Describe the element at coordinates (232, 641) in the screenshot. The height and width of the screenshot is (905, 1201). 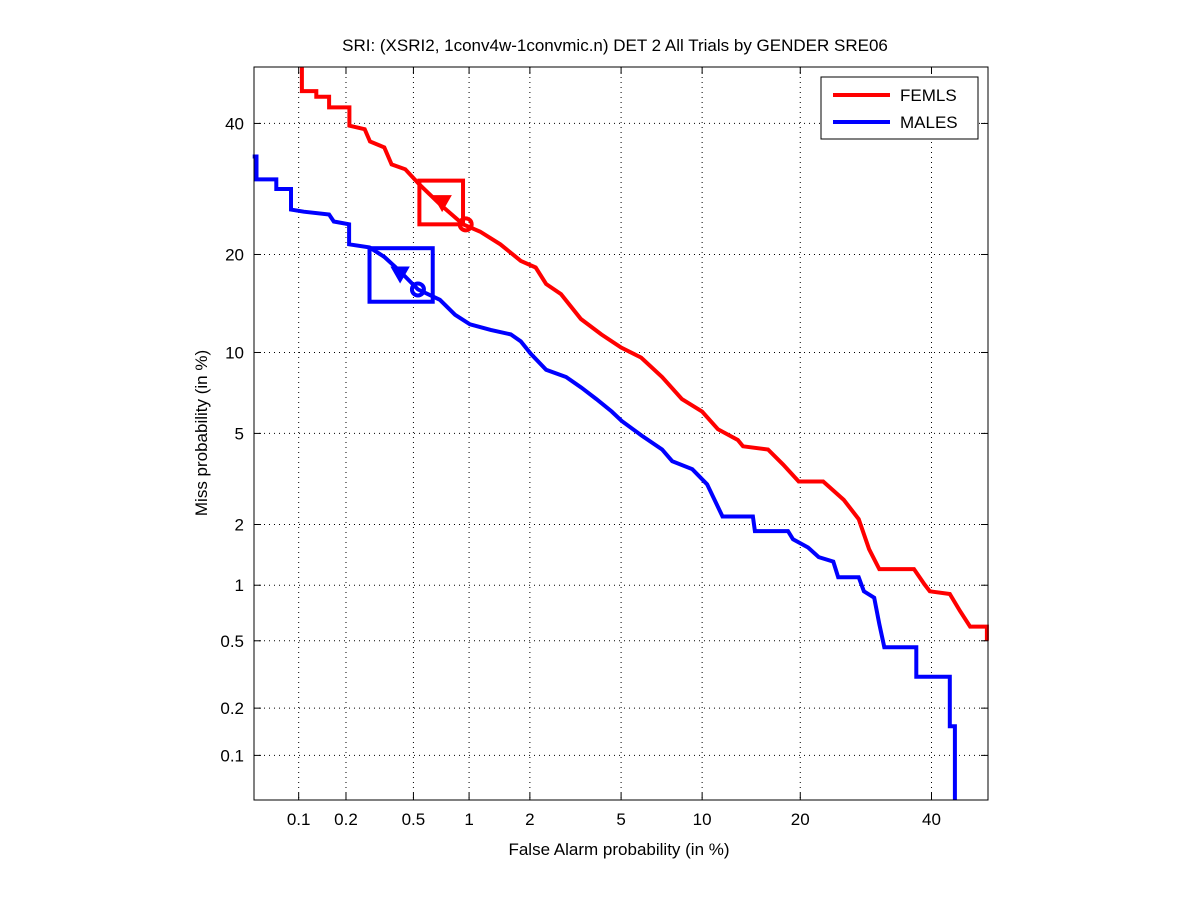
I see `y-tick-label: 0.5` at that location.